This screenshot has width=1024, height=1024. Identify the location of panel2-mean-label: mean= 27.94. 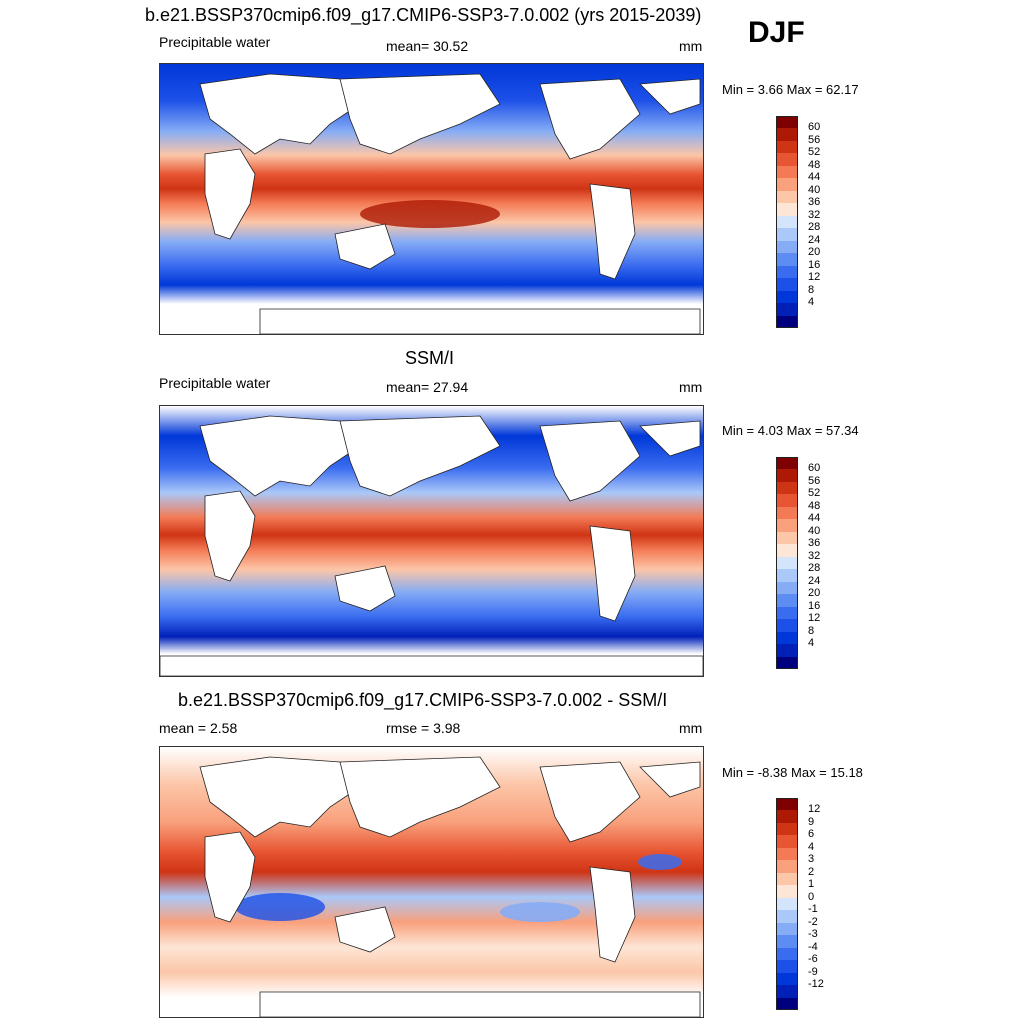
(427, 387).